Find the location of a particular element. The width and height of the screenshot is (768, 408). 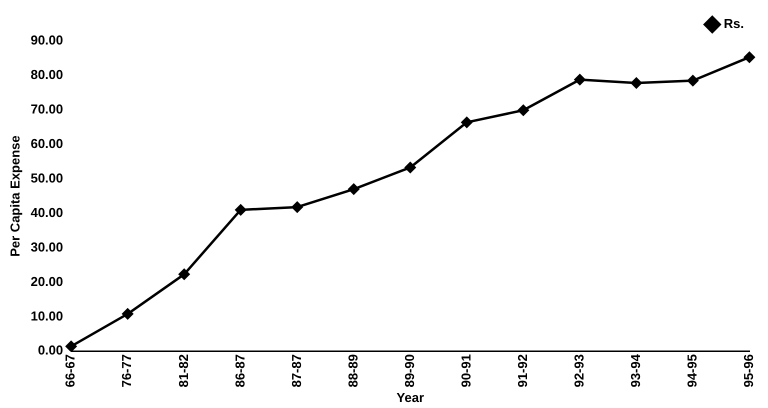

x-tick-label: 95-96 is located at coordinates (748, 371).